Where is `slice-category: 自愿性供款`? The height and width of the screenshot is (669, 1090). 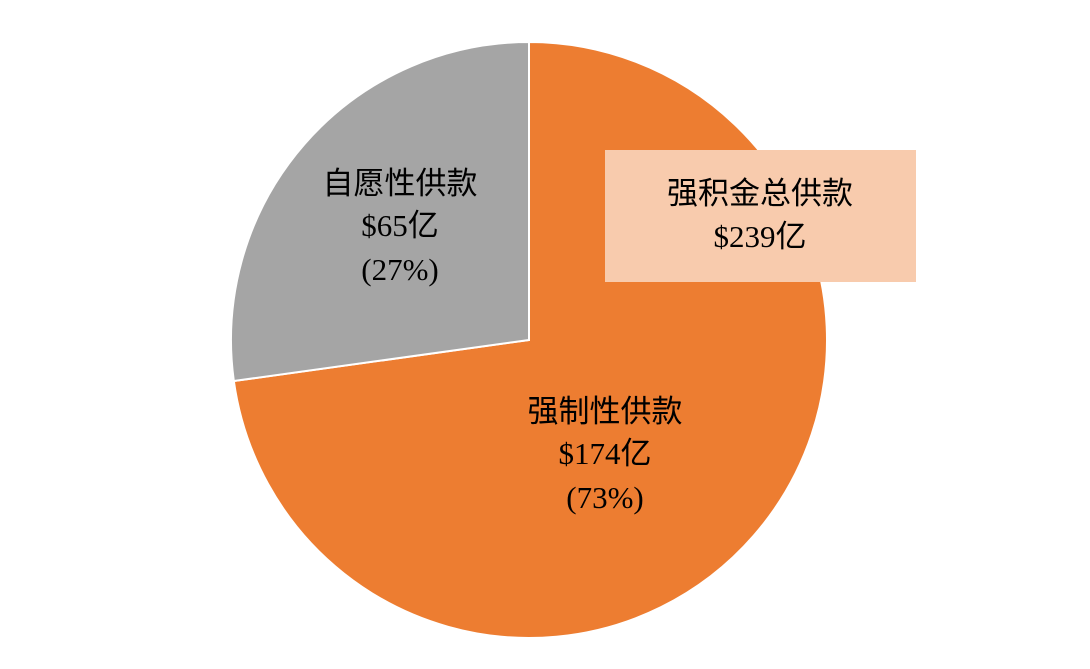
slice-category: 自愿性供款 is located at coordinates (400, 183).